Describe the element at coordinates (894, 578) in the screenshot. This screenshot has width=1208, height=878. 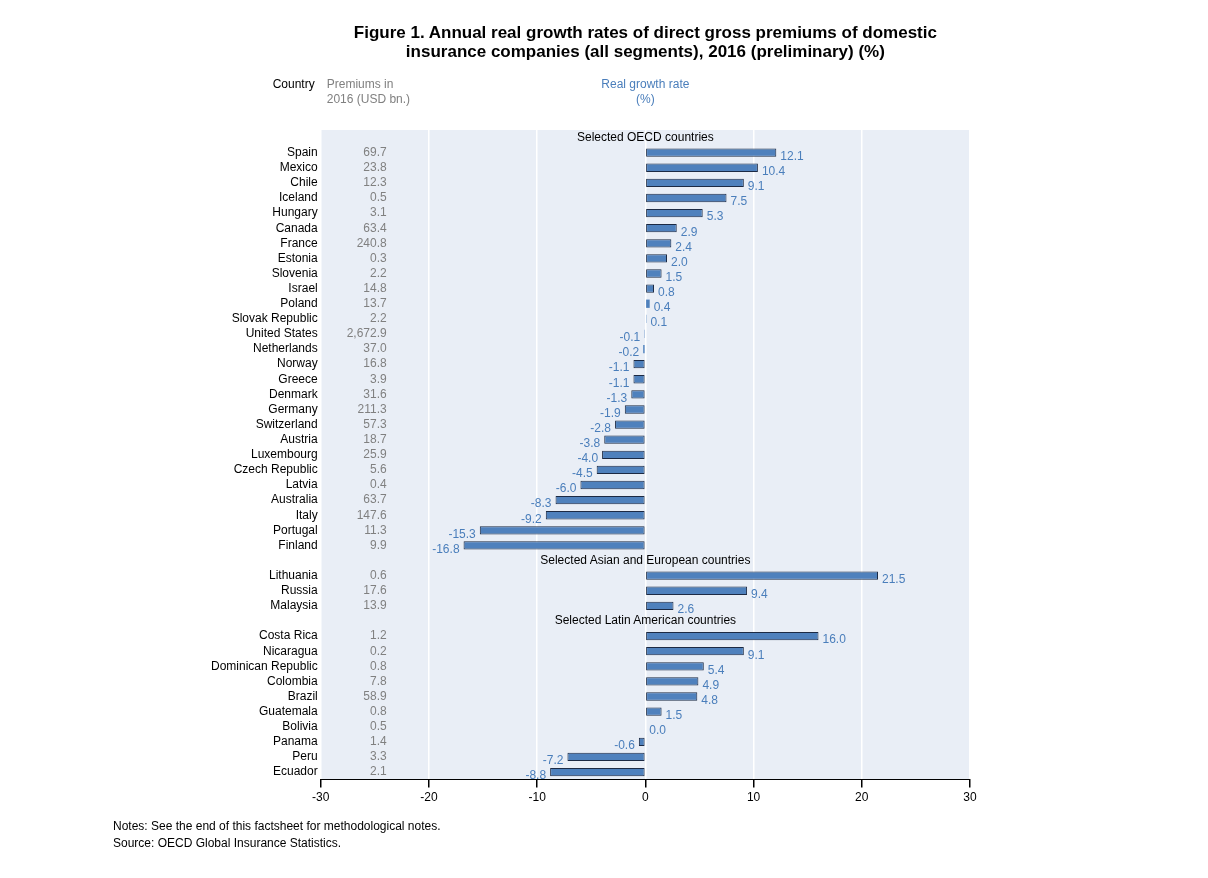
I see `data-label: 21.5` at that location.